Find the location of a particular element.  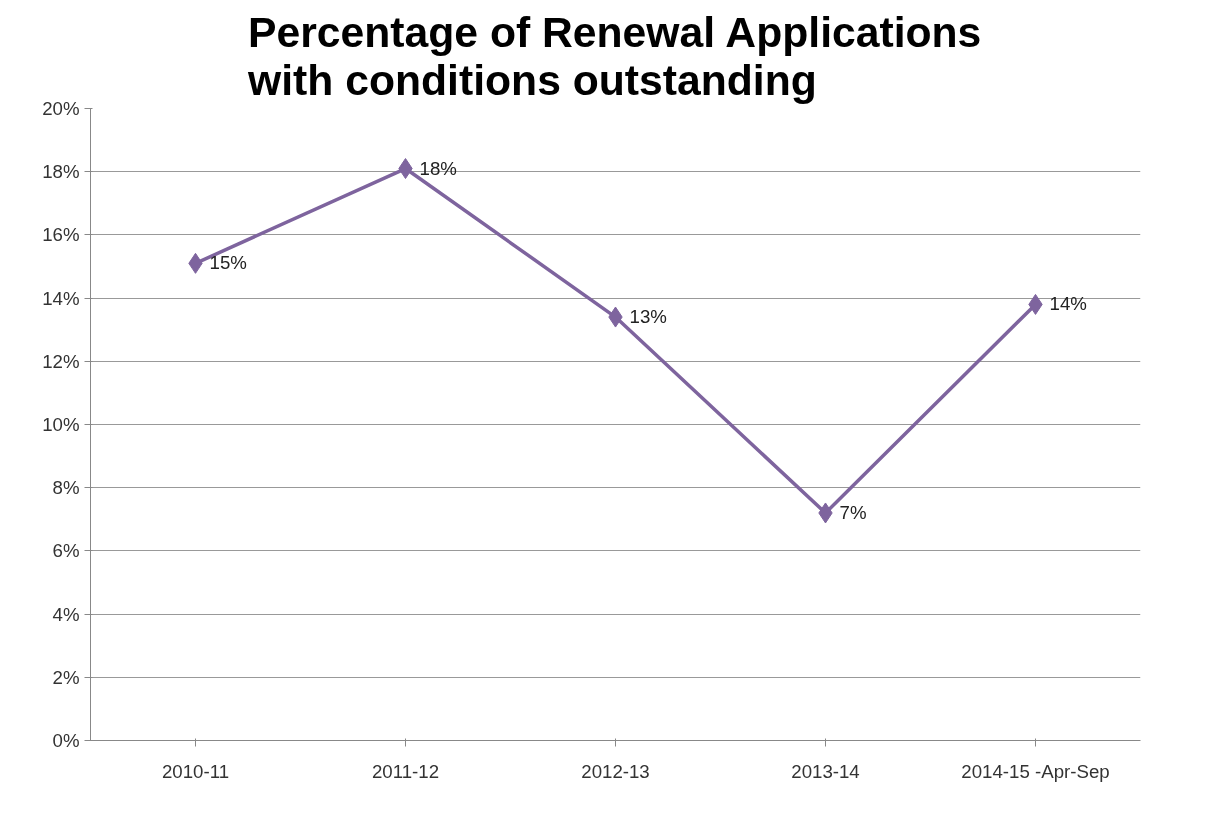

y-tick-label: 4% is located at coordinates (66, 614).